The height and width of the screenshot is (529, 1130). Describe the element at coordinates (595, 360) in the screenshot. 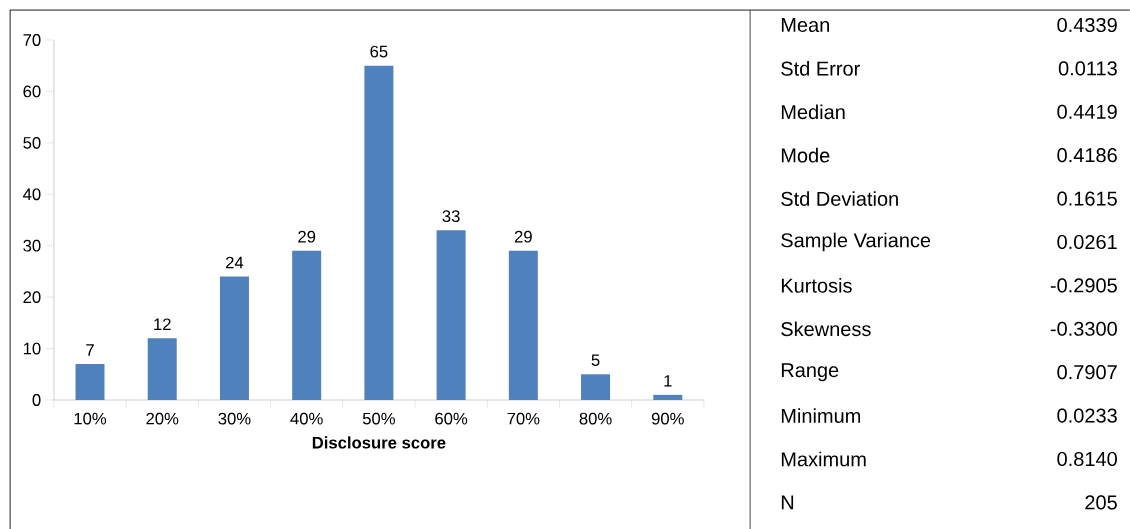

I see `data-label: 5` at that location.